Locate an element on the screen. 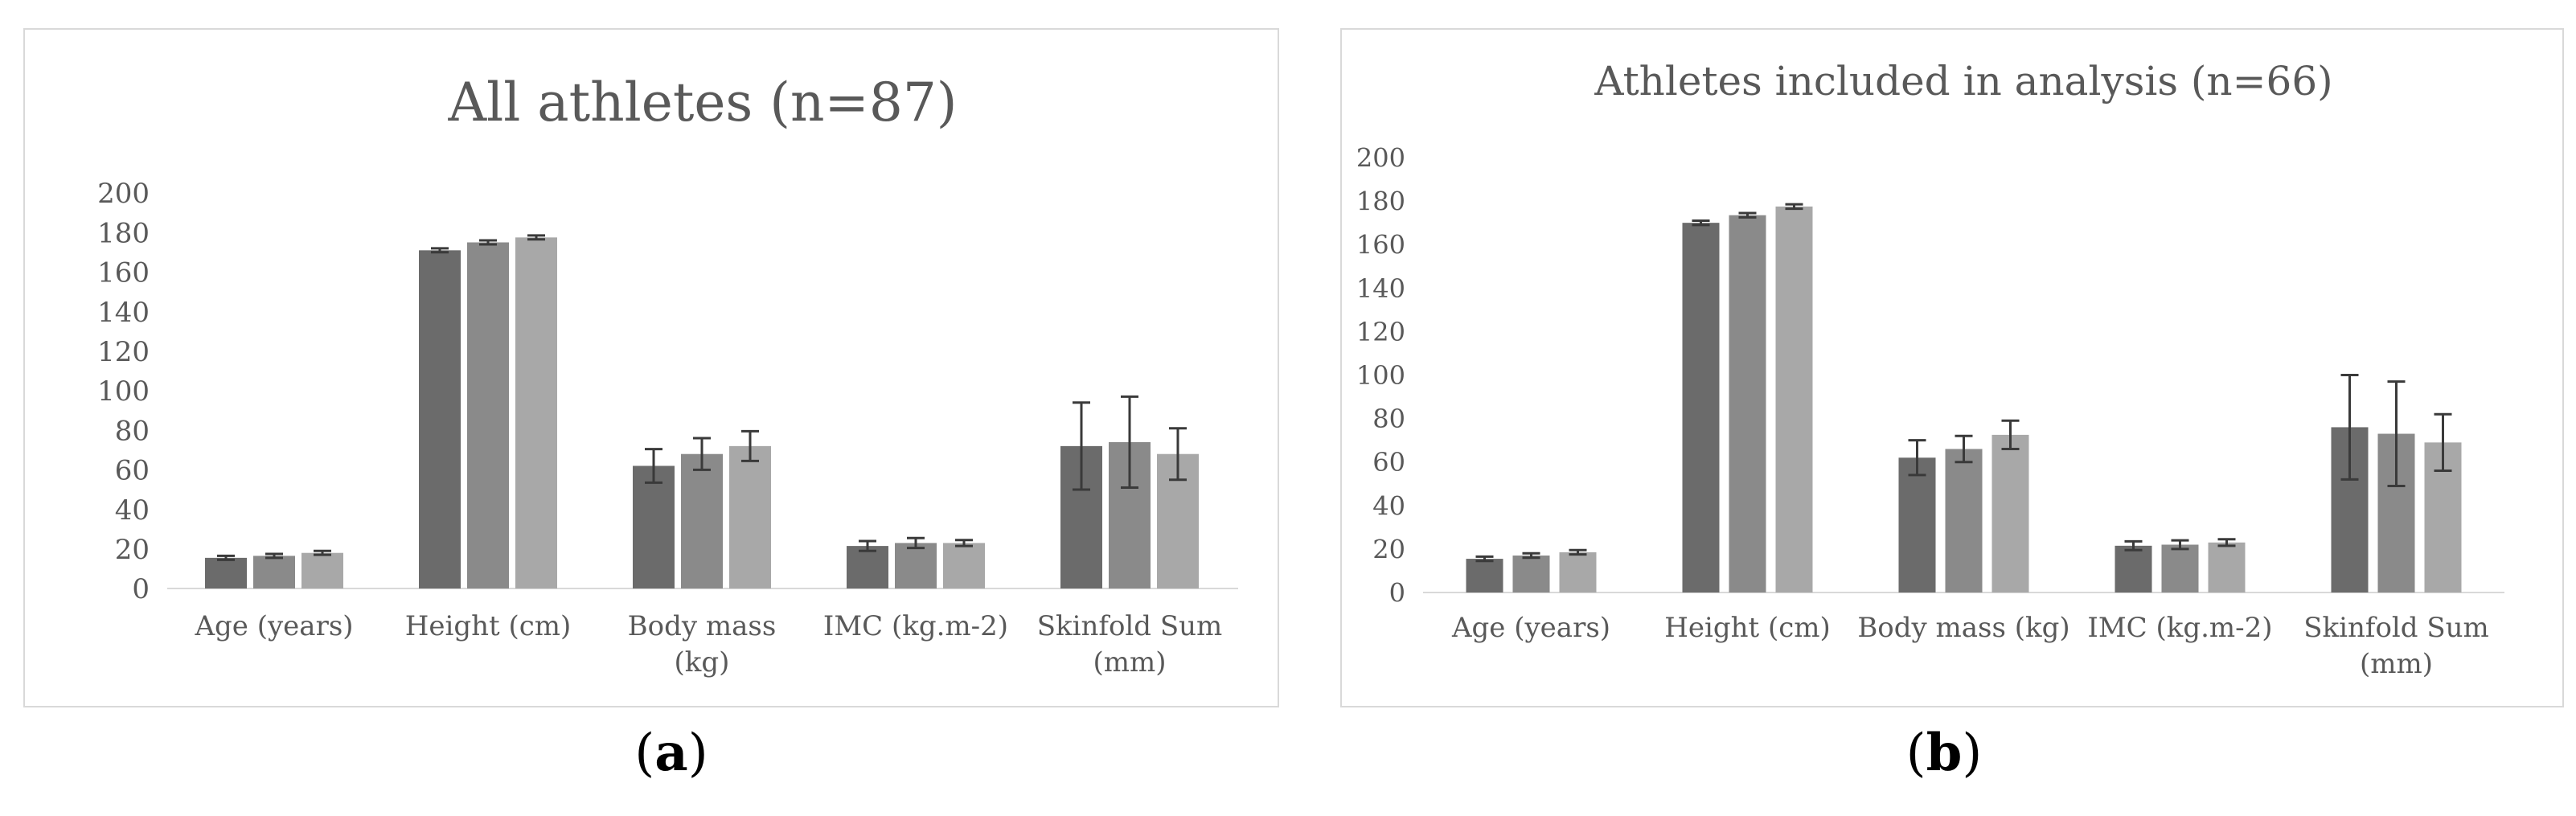  x-tick-label: (kg) is located at coordinates (703, 662).